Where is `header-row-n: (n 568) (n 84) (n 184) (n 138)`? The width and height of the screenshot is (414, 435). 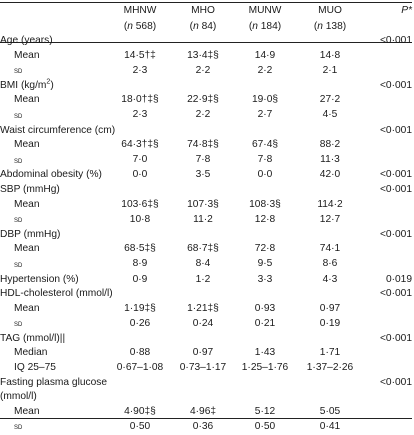 header-row-n: (n 568) (n 84) (n 184) (n 138) is located at coordinates (206, 26).